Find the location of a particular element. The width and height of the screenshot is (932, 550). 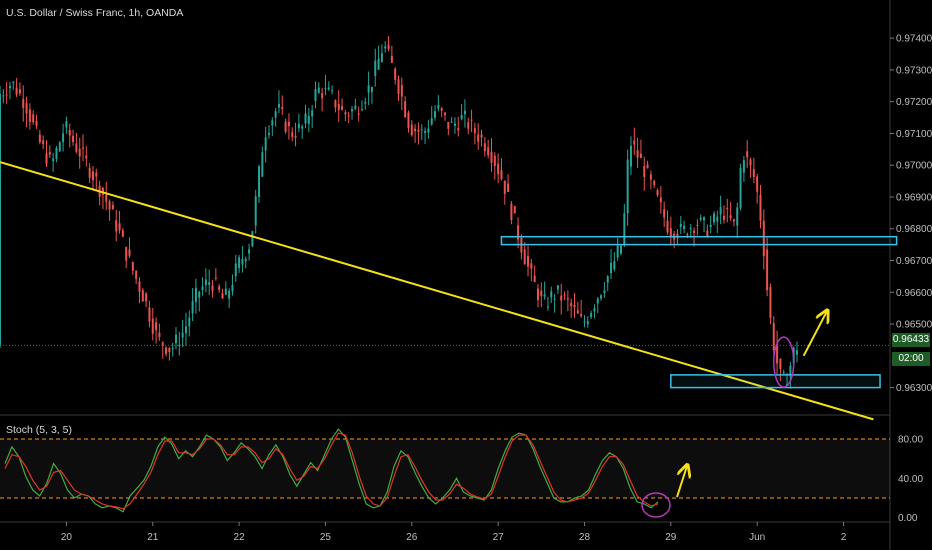

price-axis-label: 0.97400 is located at coordinates (914, 39).